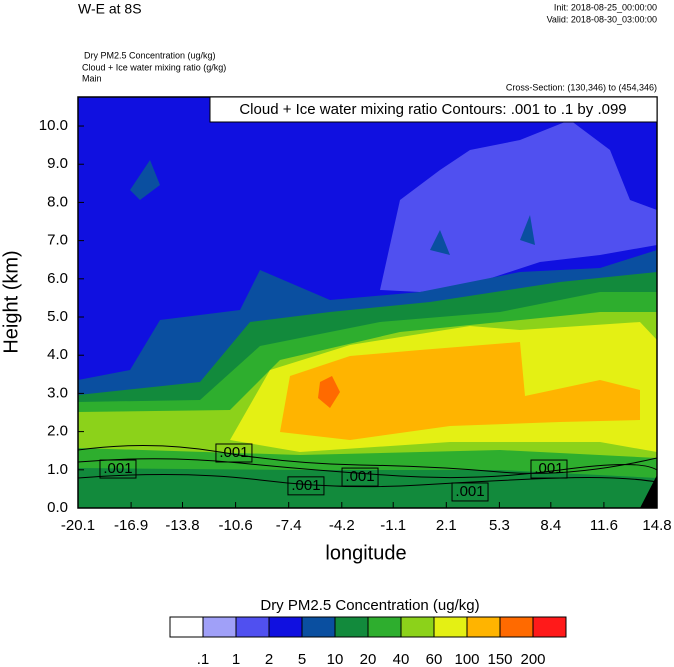  What do you see at coordinates (57, 278) in the screenshot?
I see `y-tick-label: 6.0` at bounding box center [57, 278].